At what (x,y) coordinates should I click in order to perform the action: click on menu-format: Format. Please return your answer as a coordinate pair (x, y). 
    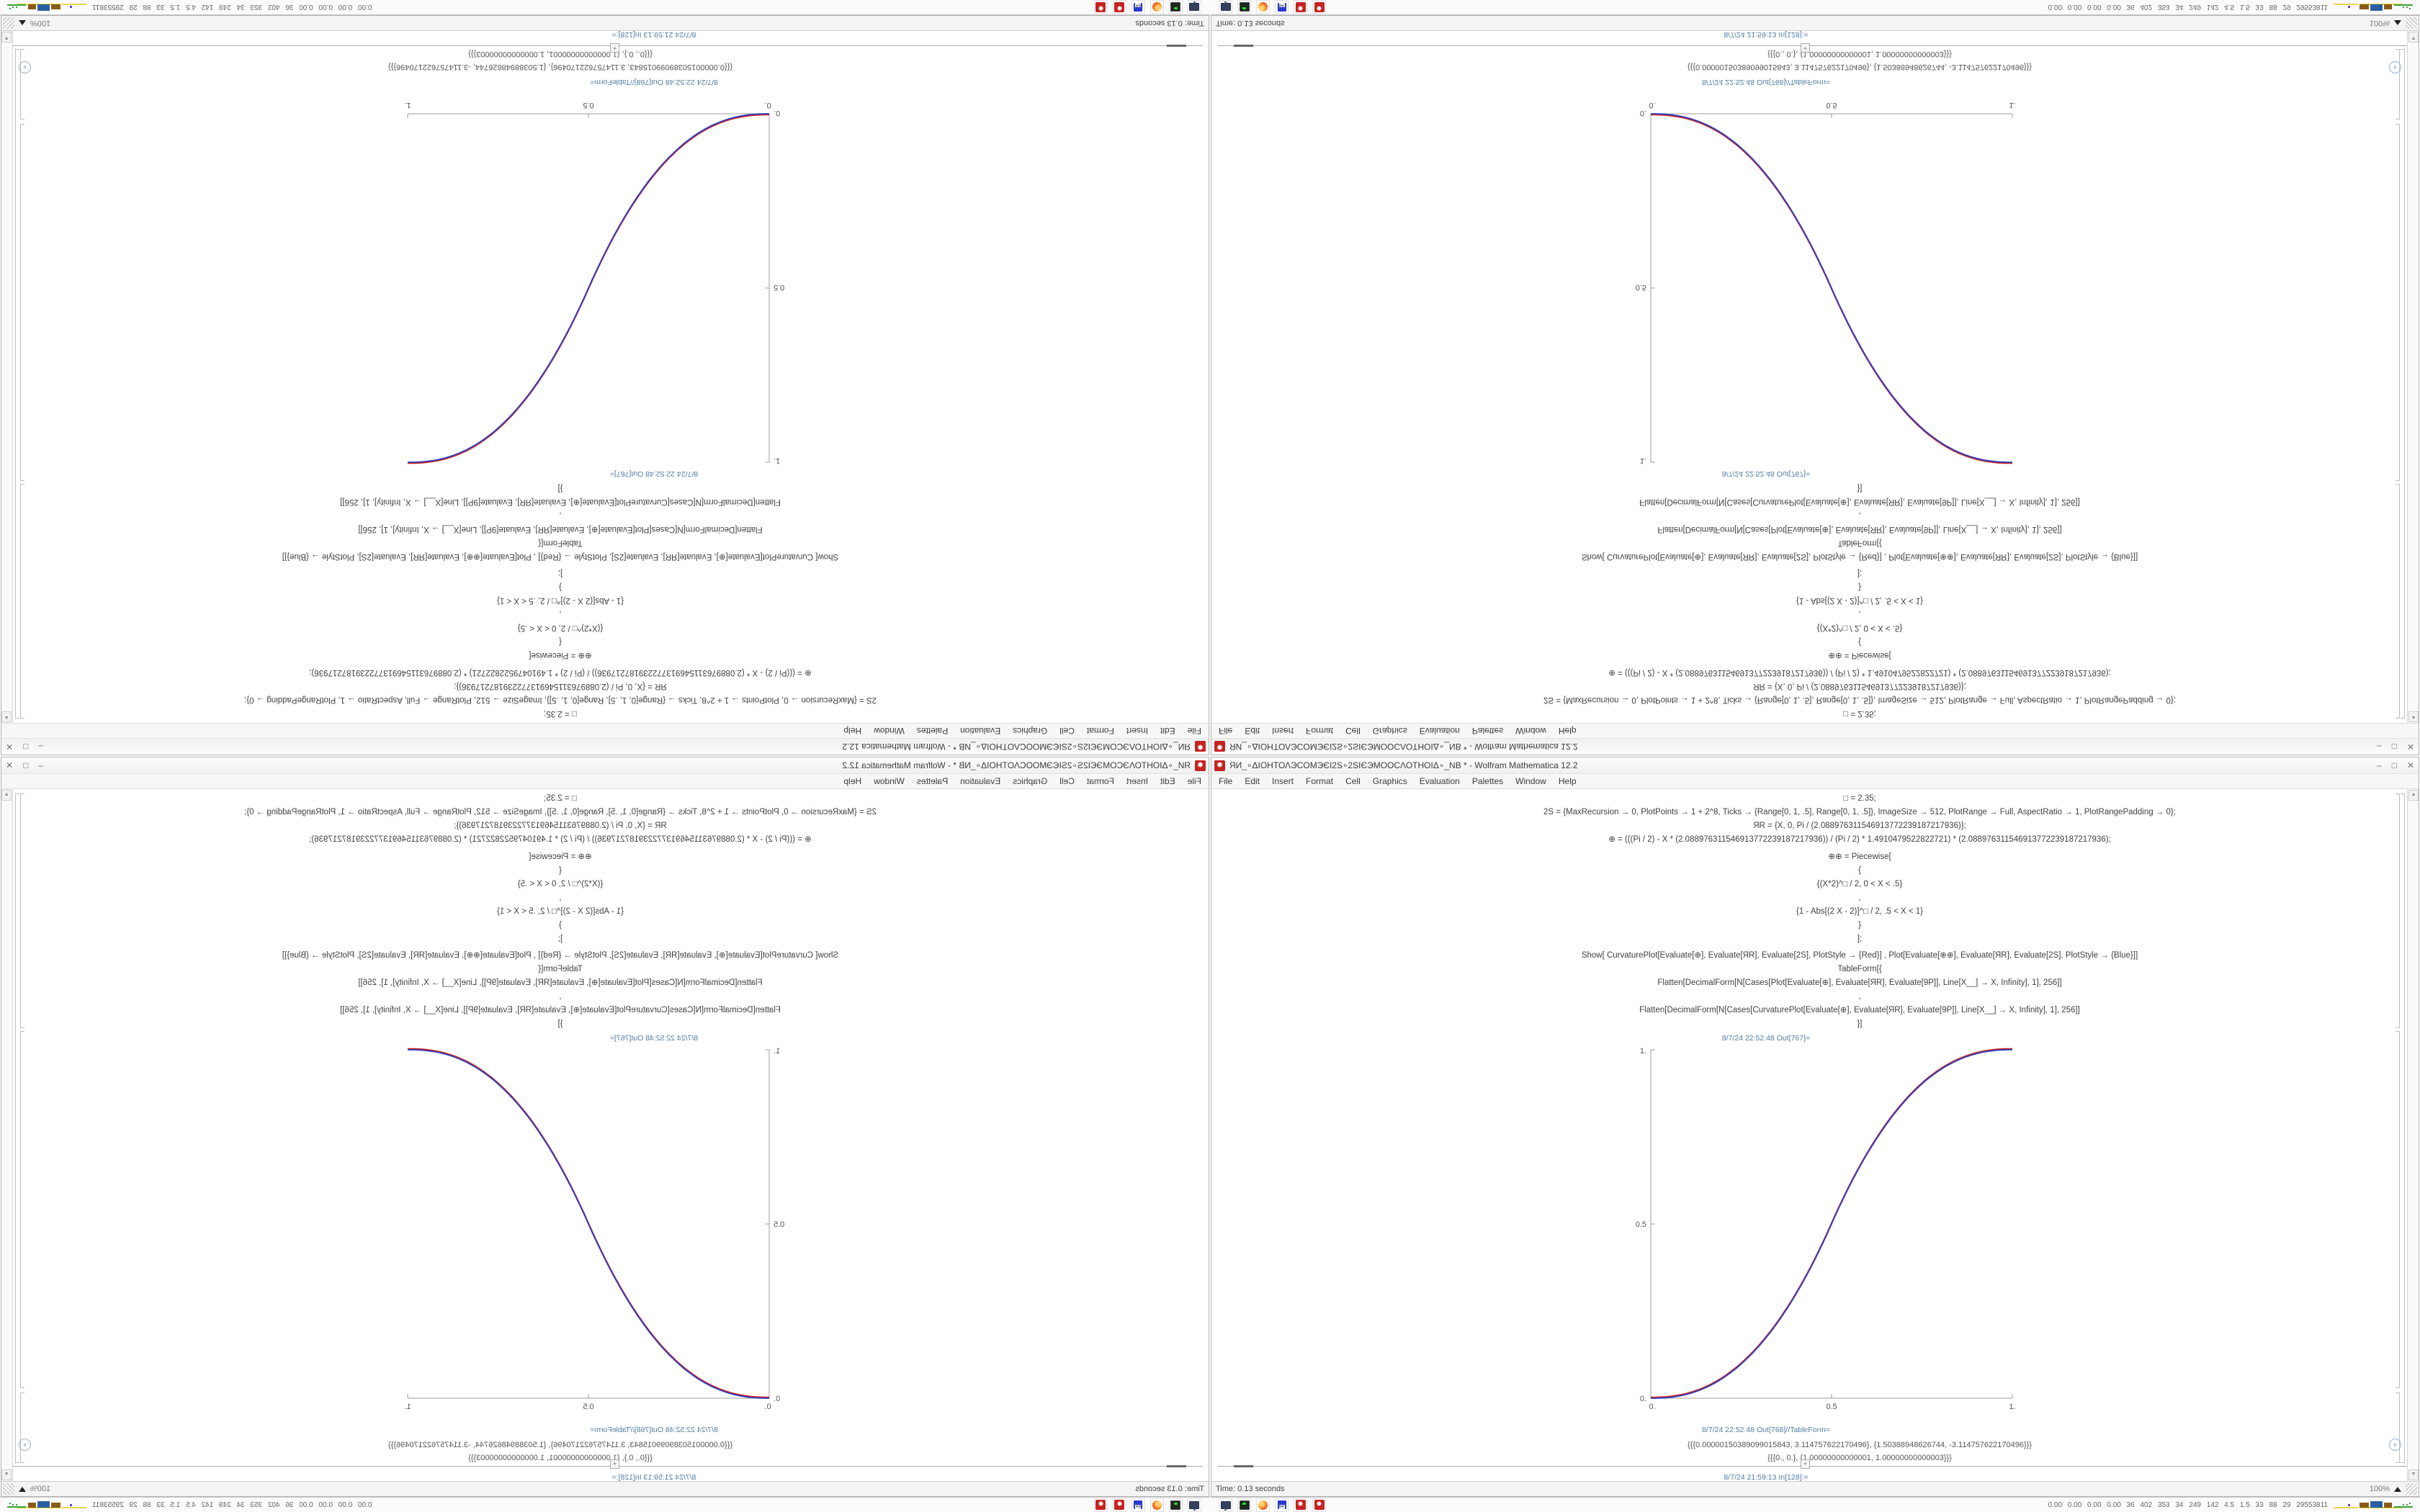
    Looking at the image, I should click on (1320, 781).